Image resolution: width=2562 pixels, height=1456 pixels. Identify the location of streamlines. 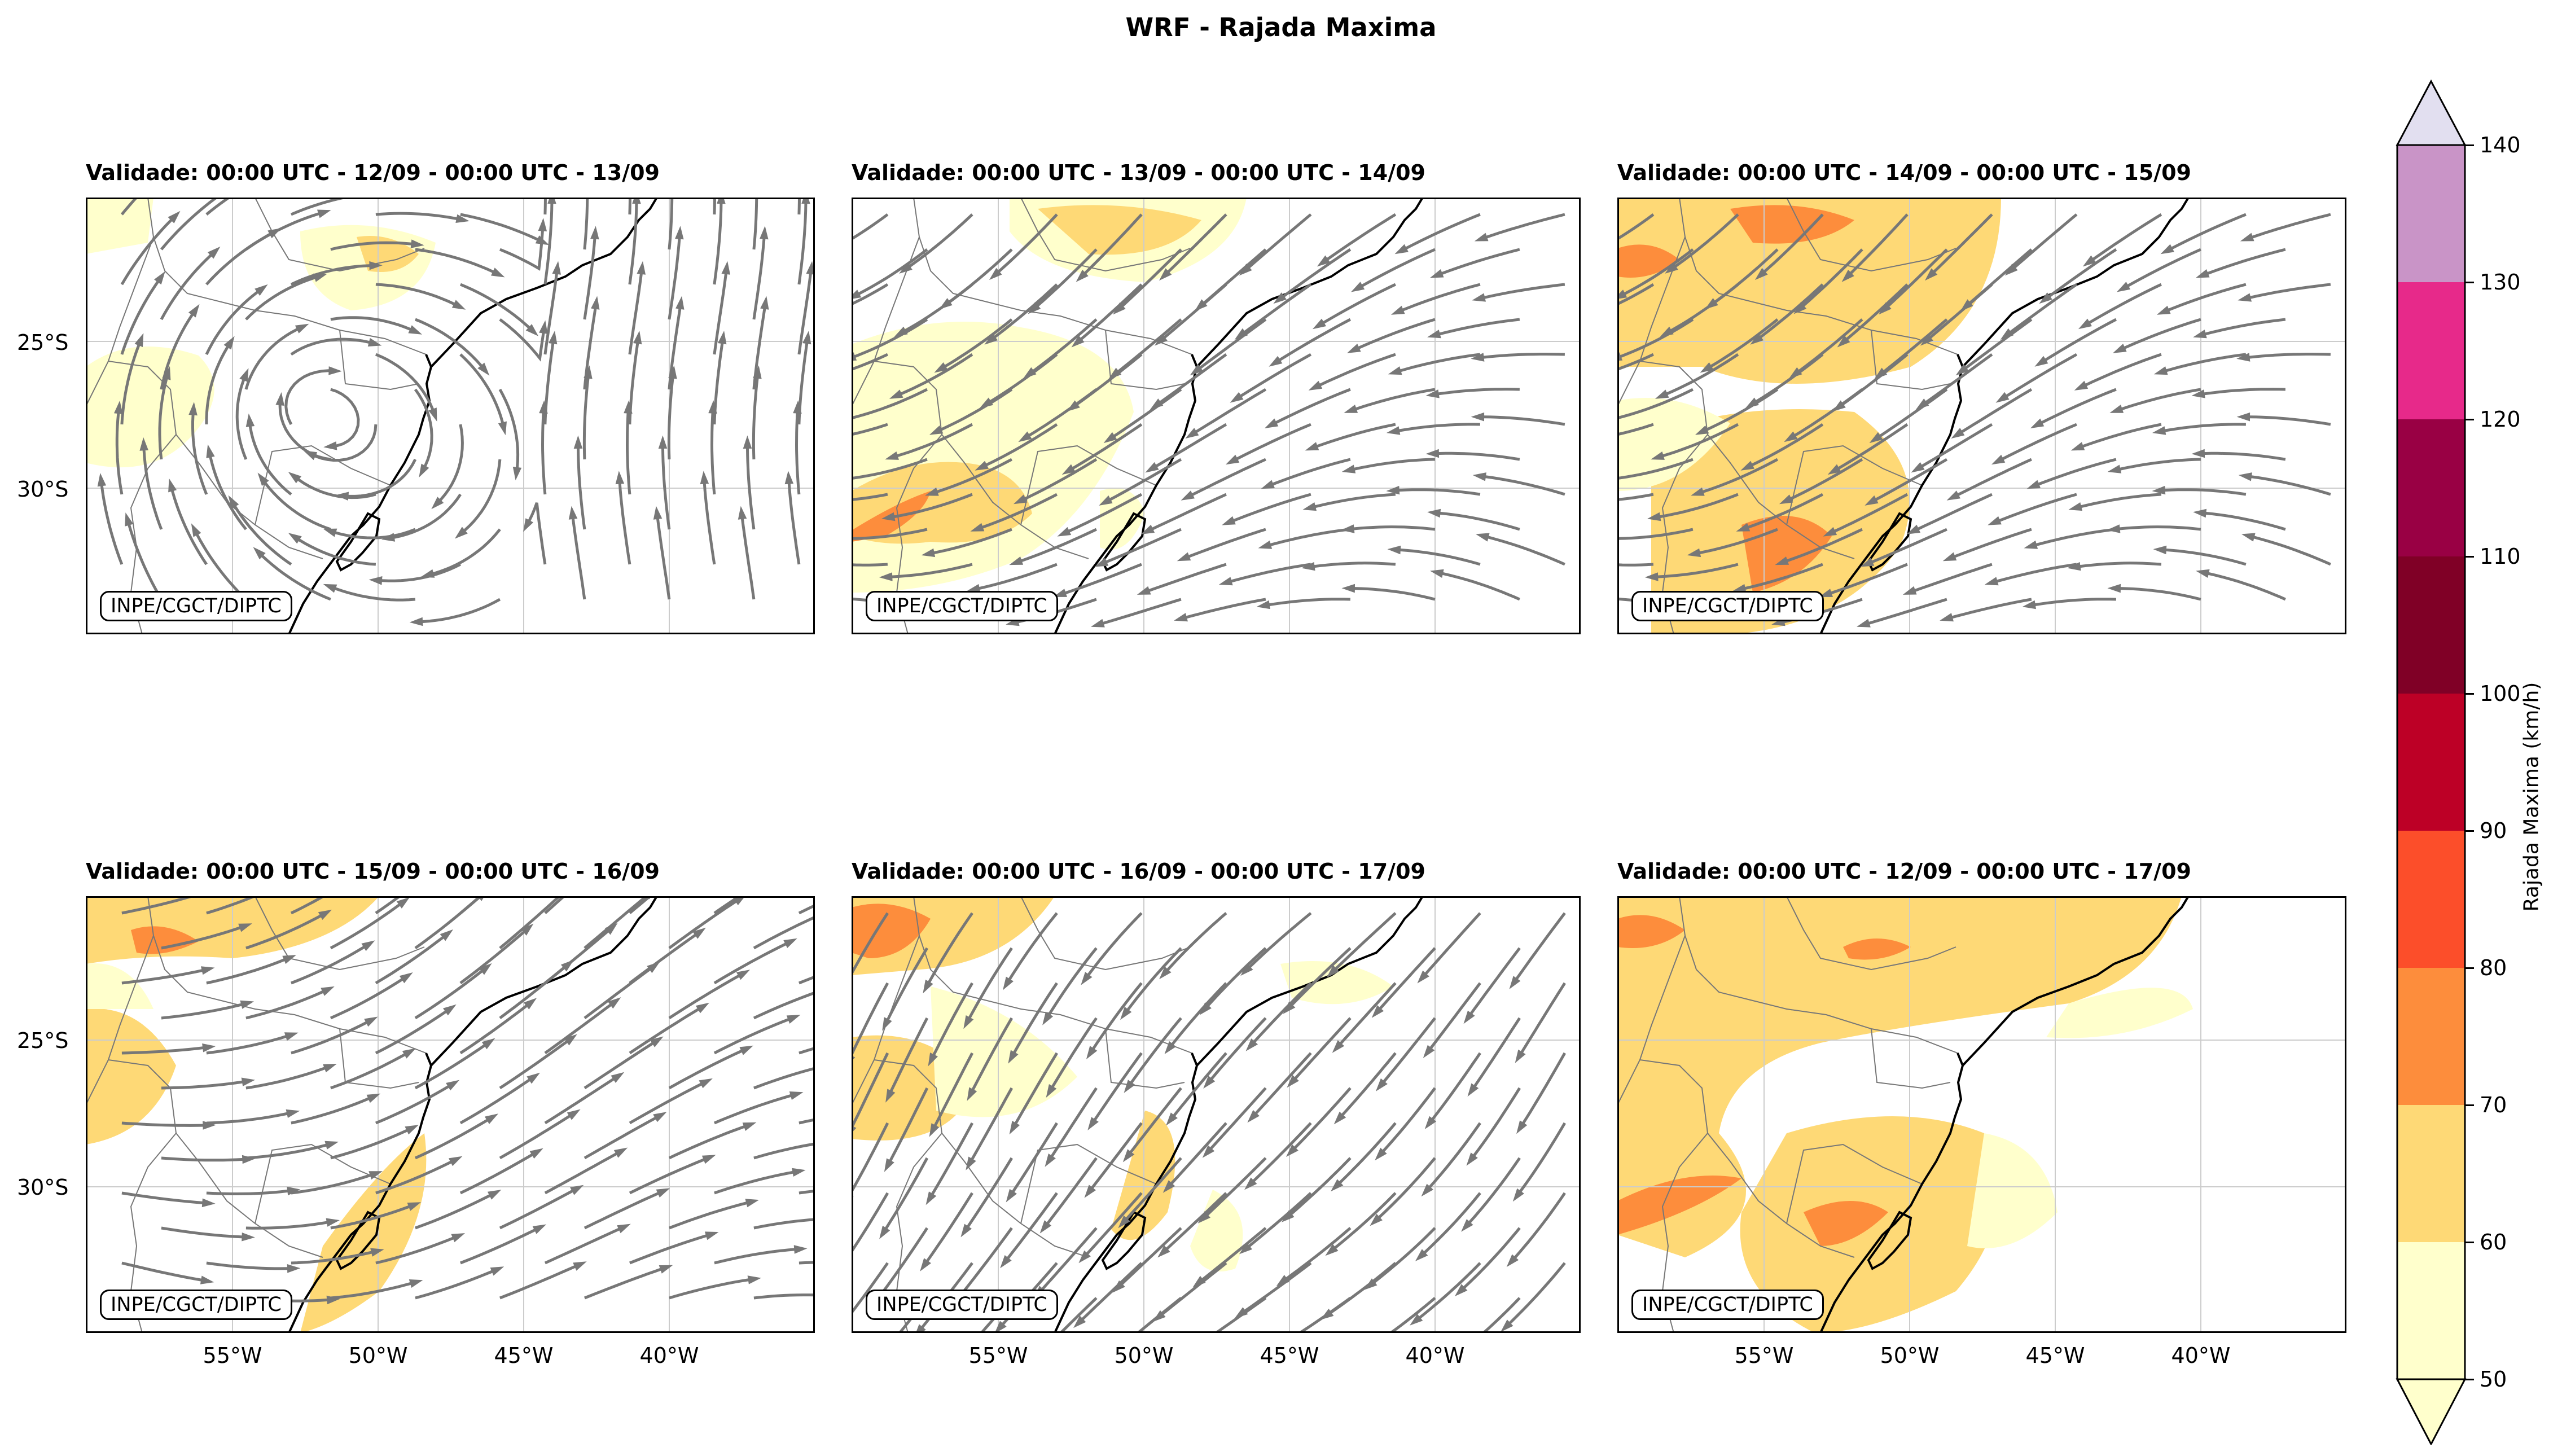
(468, 1107).